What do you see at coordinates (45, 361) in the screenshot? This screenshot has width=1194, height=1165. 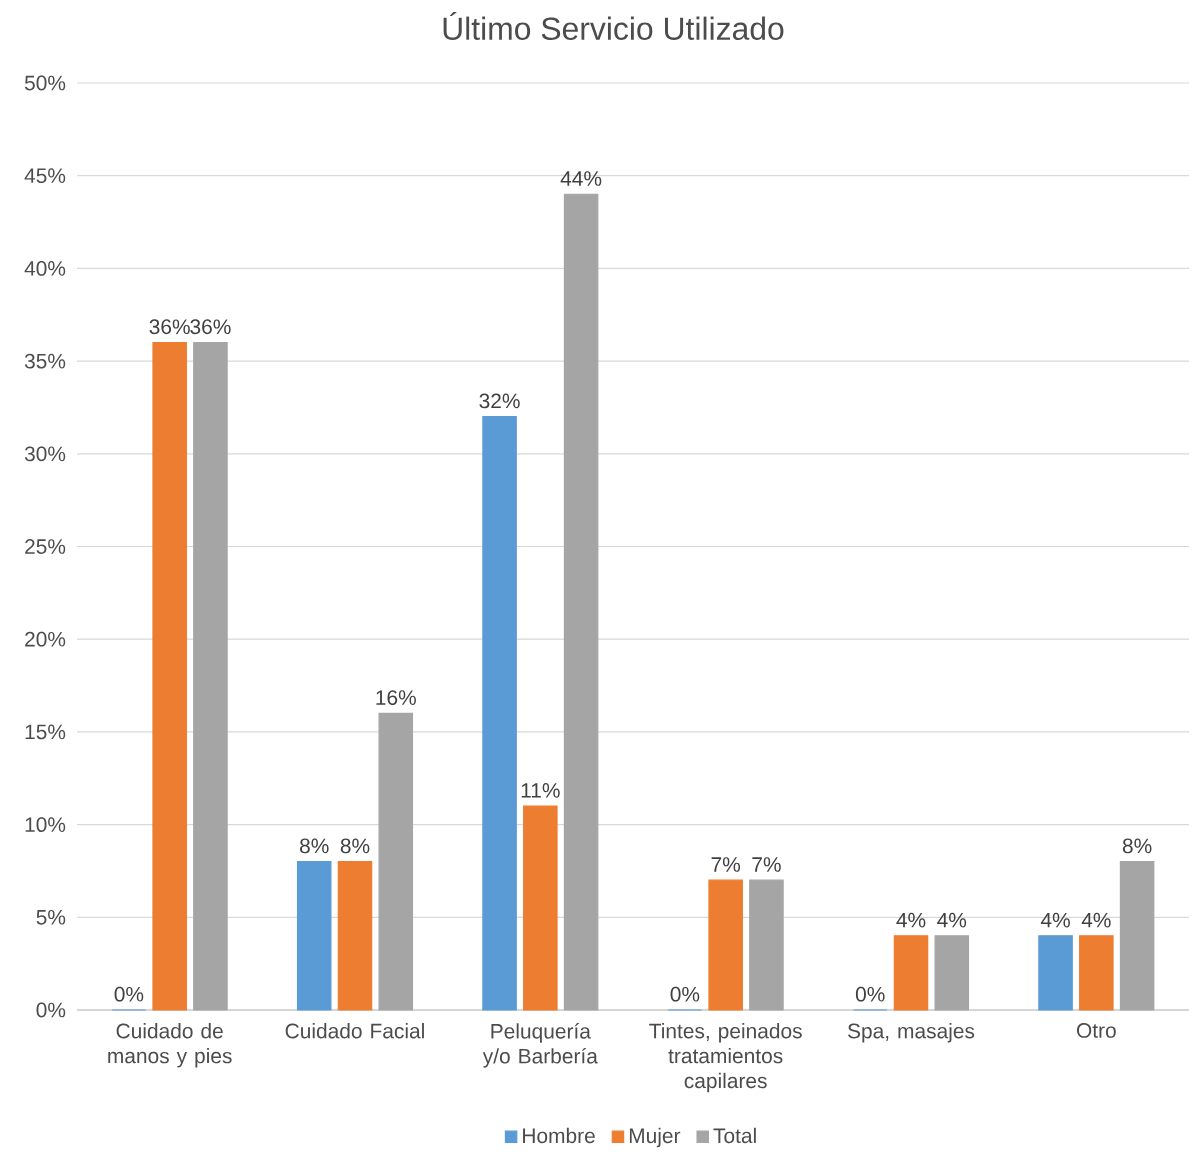 I see `y-tick-label: 35%` at bounding box center [45, 361].